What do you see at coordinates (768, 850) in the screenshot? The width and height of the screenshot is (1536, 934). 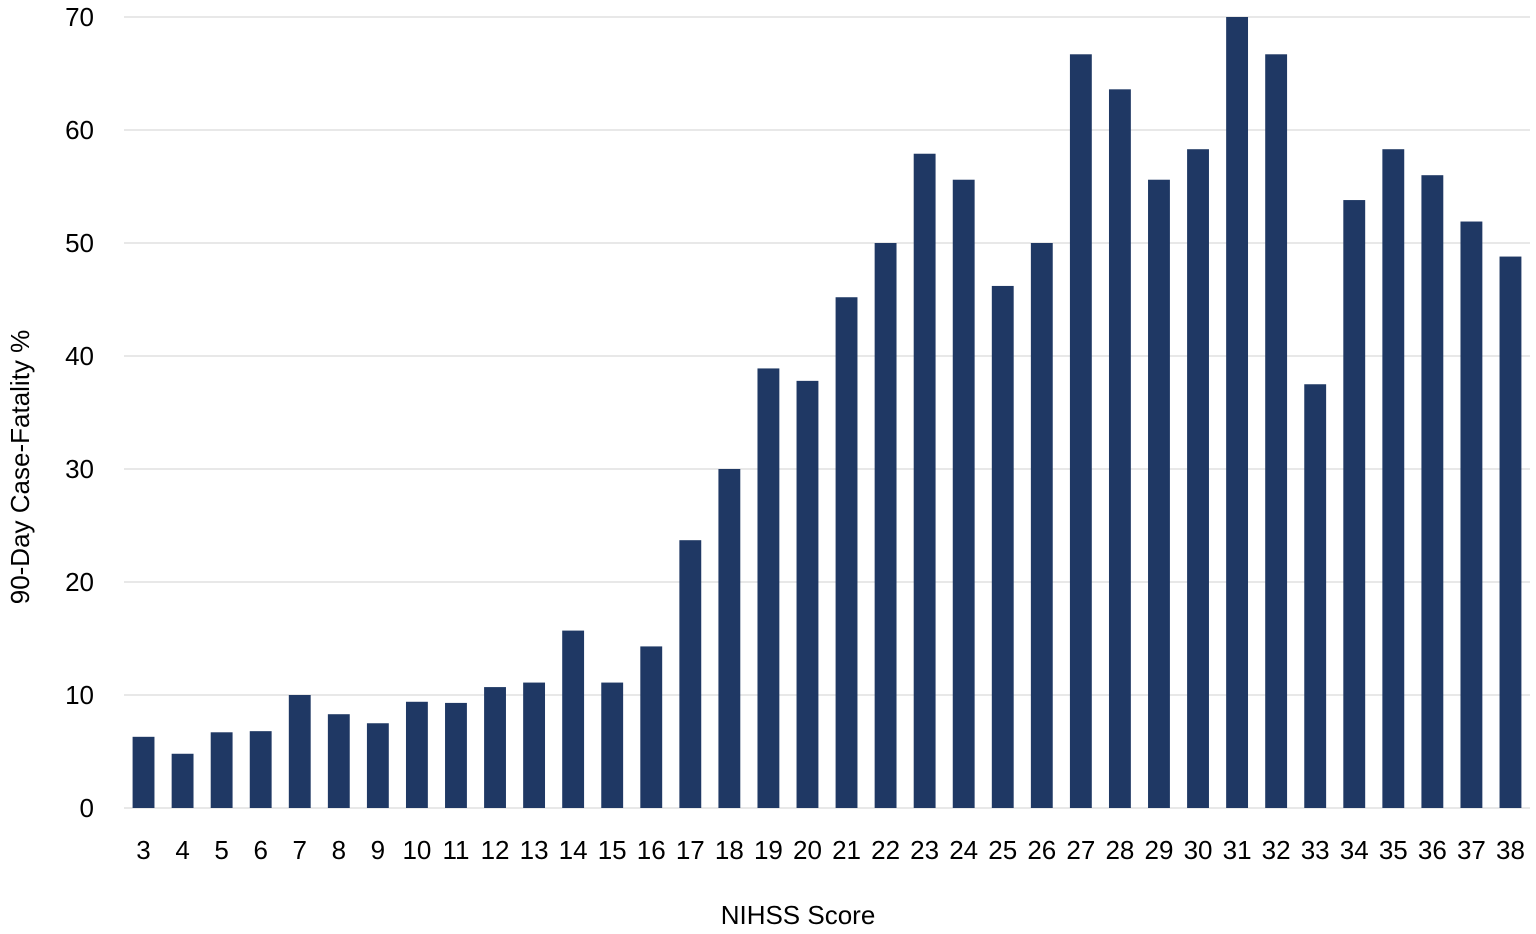 I see `x-tick-label: 19` at bounding box center [768, 850].